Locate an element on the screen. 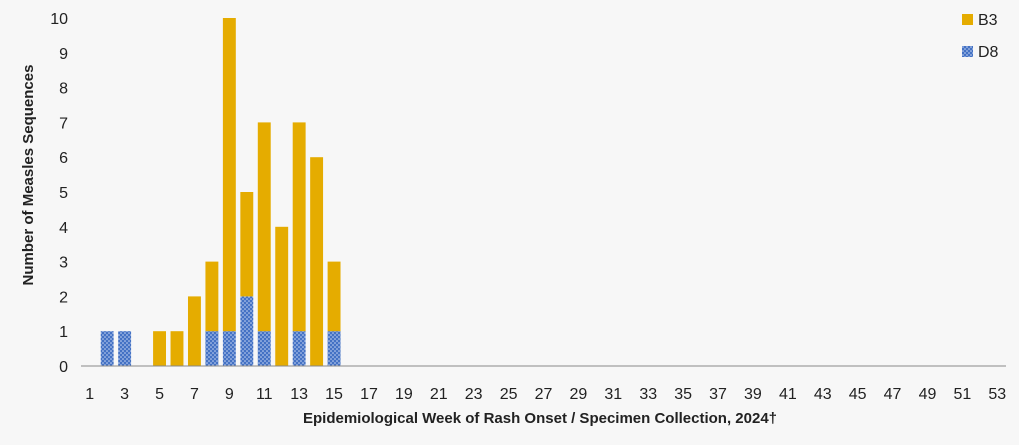 This screenshot has width=1019, height=445. x-tick-label: 45 is located at coordinates (858, 394).